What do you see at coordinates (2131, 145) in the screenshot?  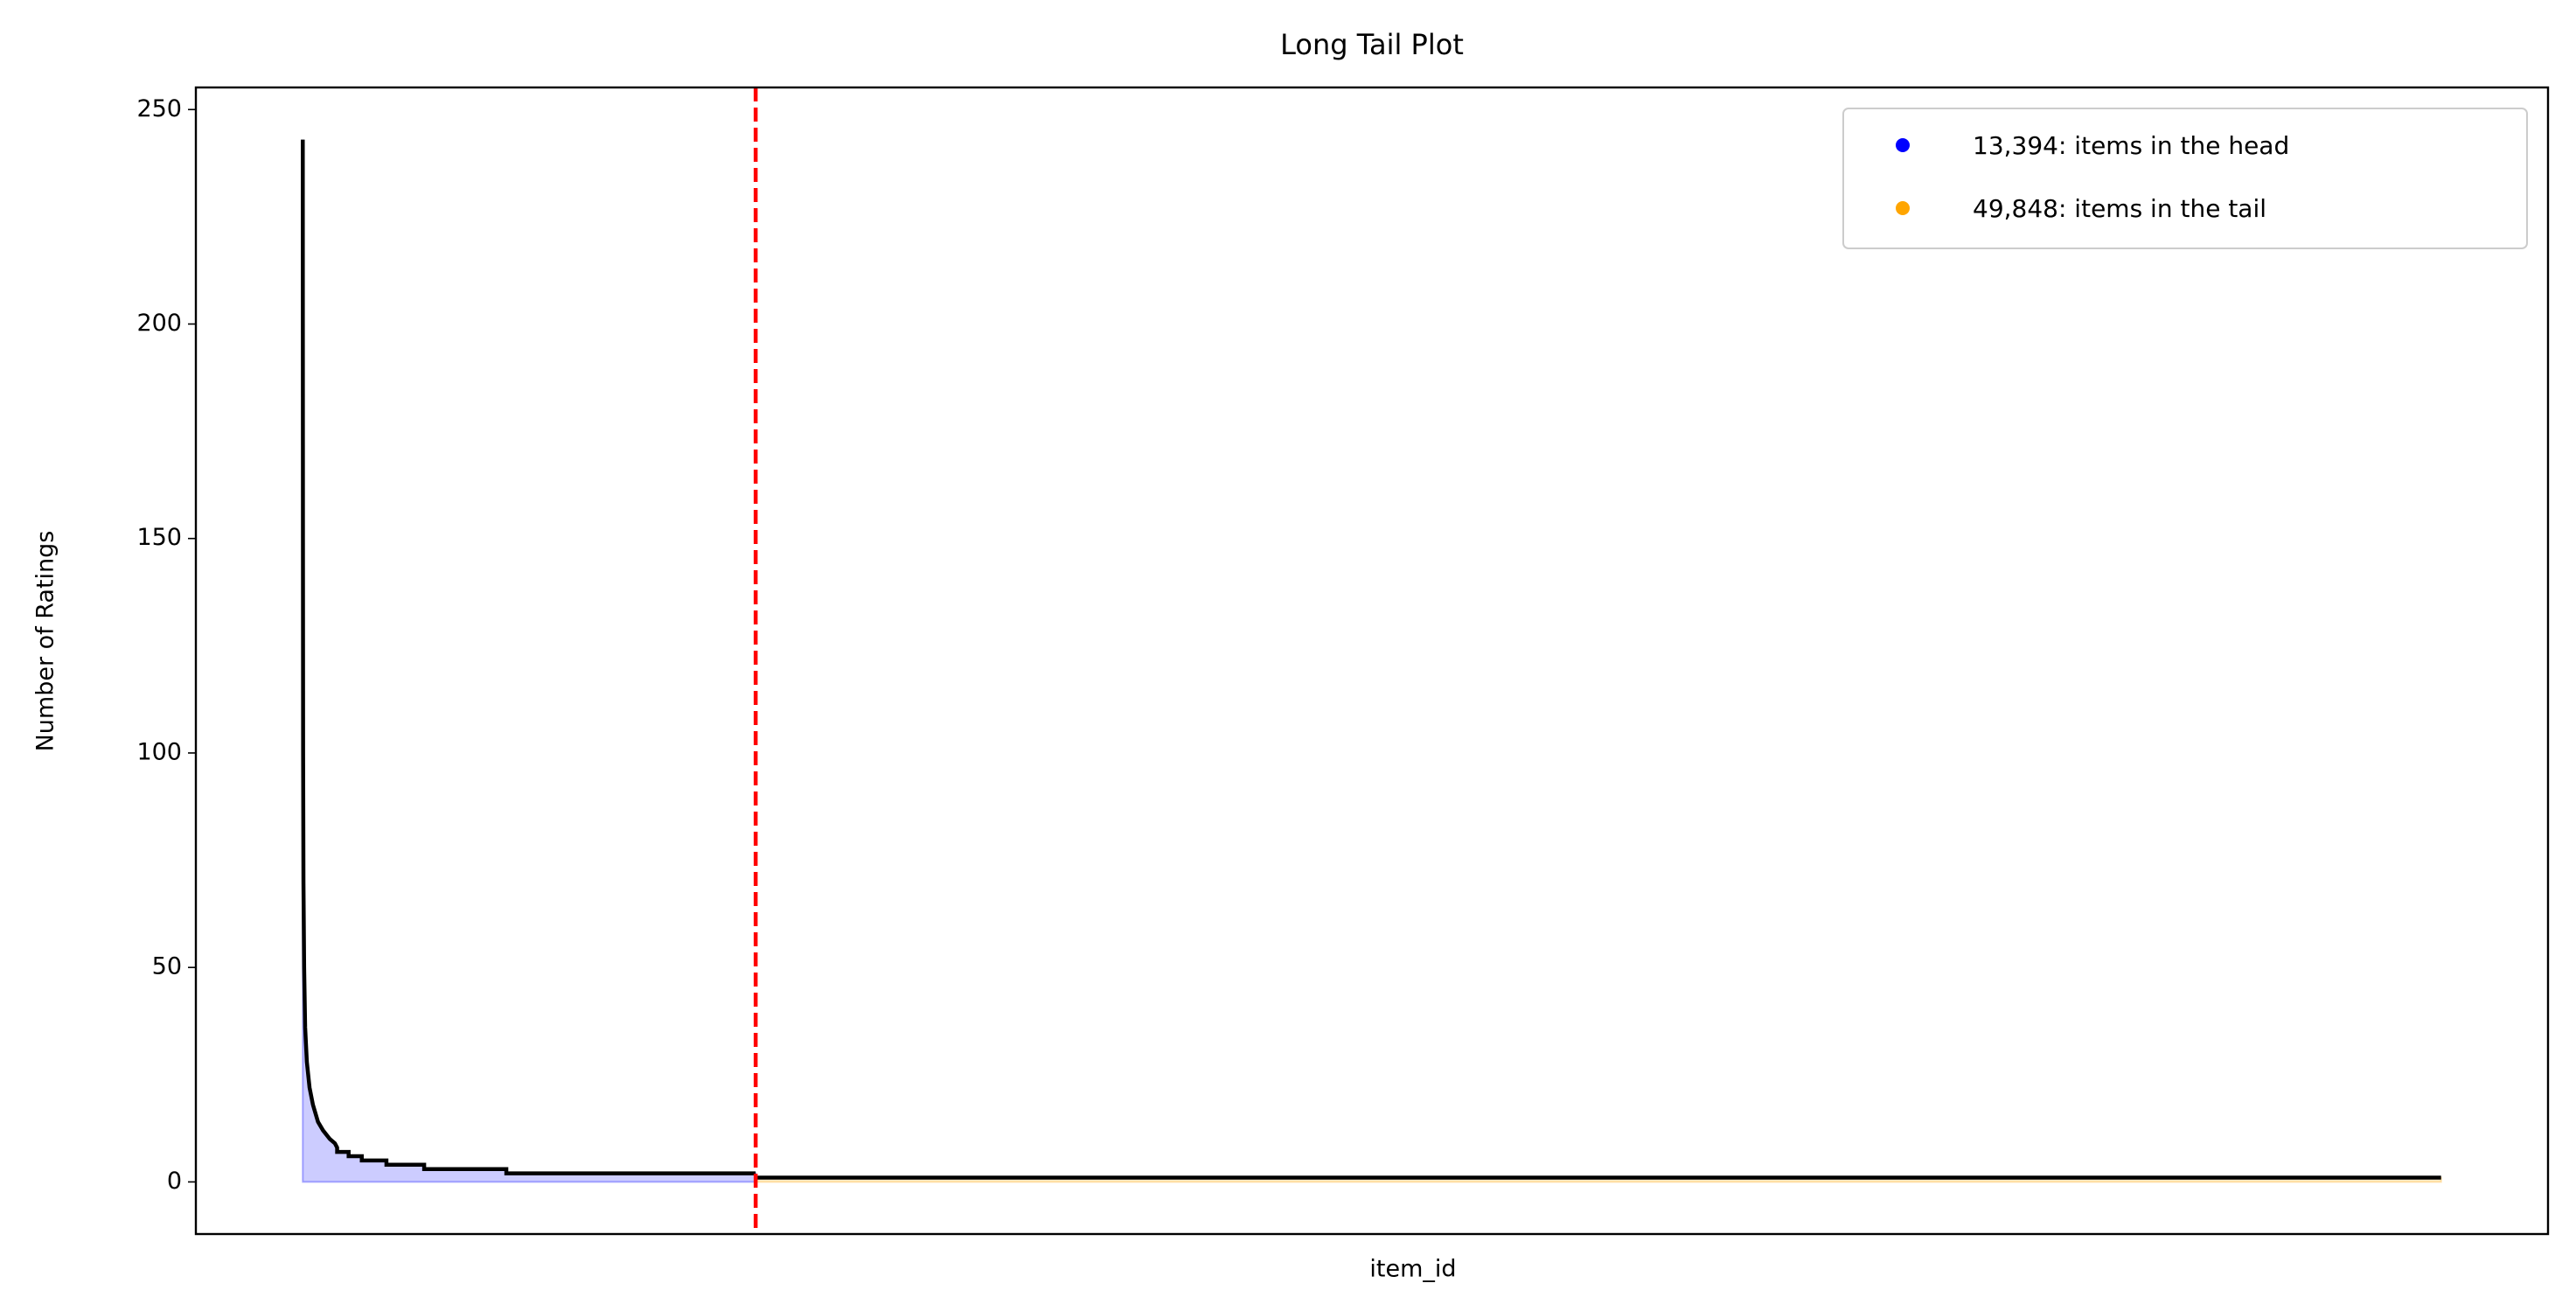 I see `legend-label: 13,394: items in the head` at bounding box center [2131, 145].